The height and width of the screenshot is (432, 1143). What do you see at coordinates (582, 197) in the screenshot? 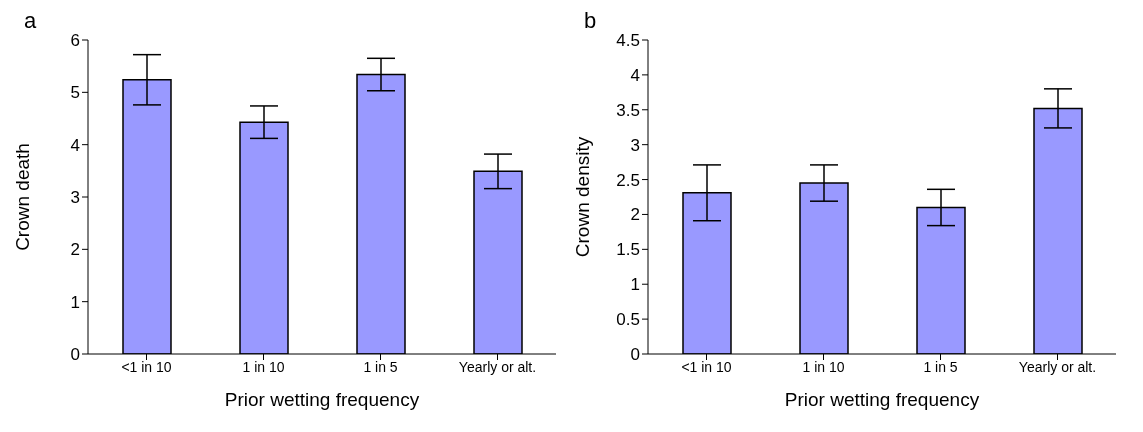
I see `y-axis-title: Crown density` at bounding box center [582, 197].